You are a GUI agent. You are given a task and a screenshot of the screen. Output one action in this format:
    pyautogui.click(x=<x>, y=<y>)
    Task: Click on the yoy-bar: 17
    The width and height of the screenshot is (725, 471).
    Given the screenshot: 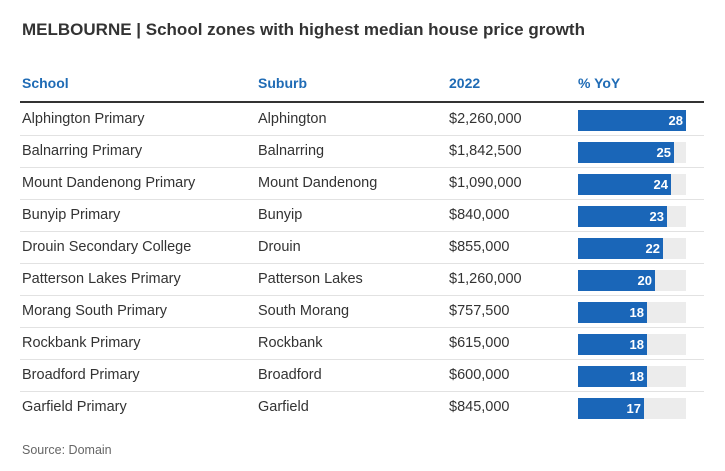 What is the action you would take?
    pyautogui.click(x=611, y=408)
    